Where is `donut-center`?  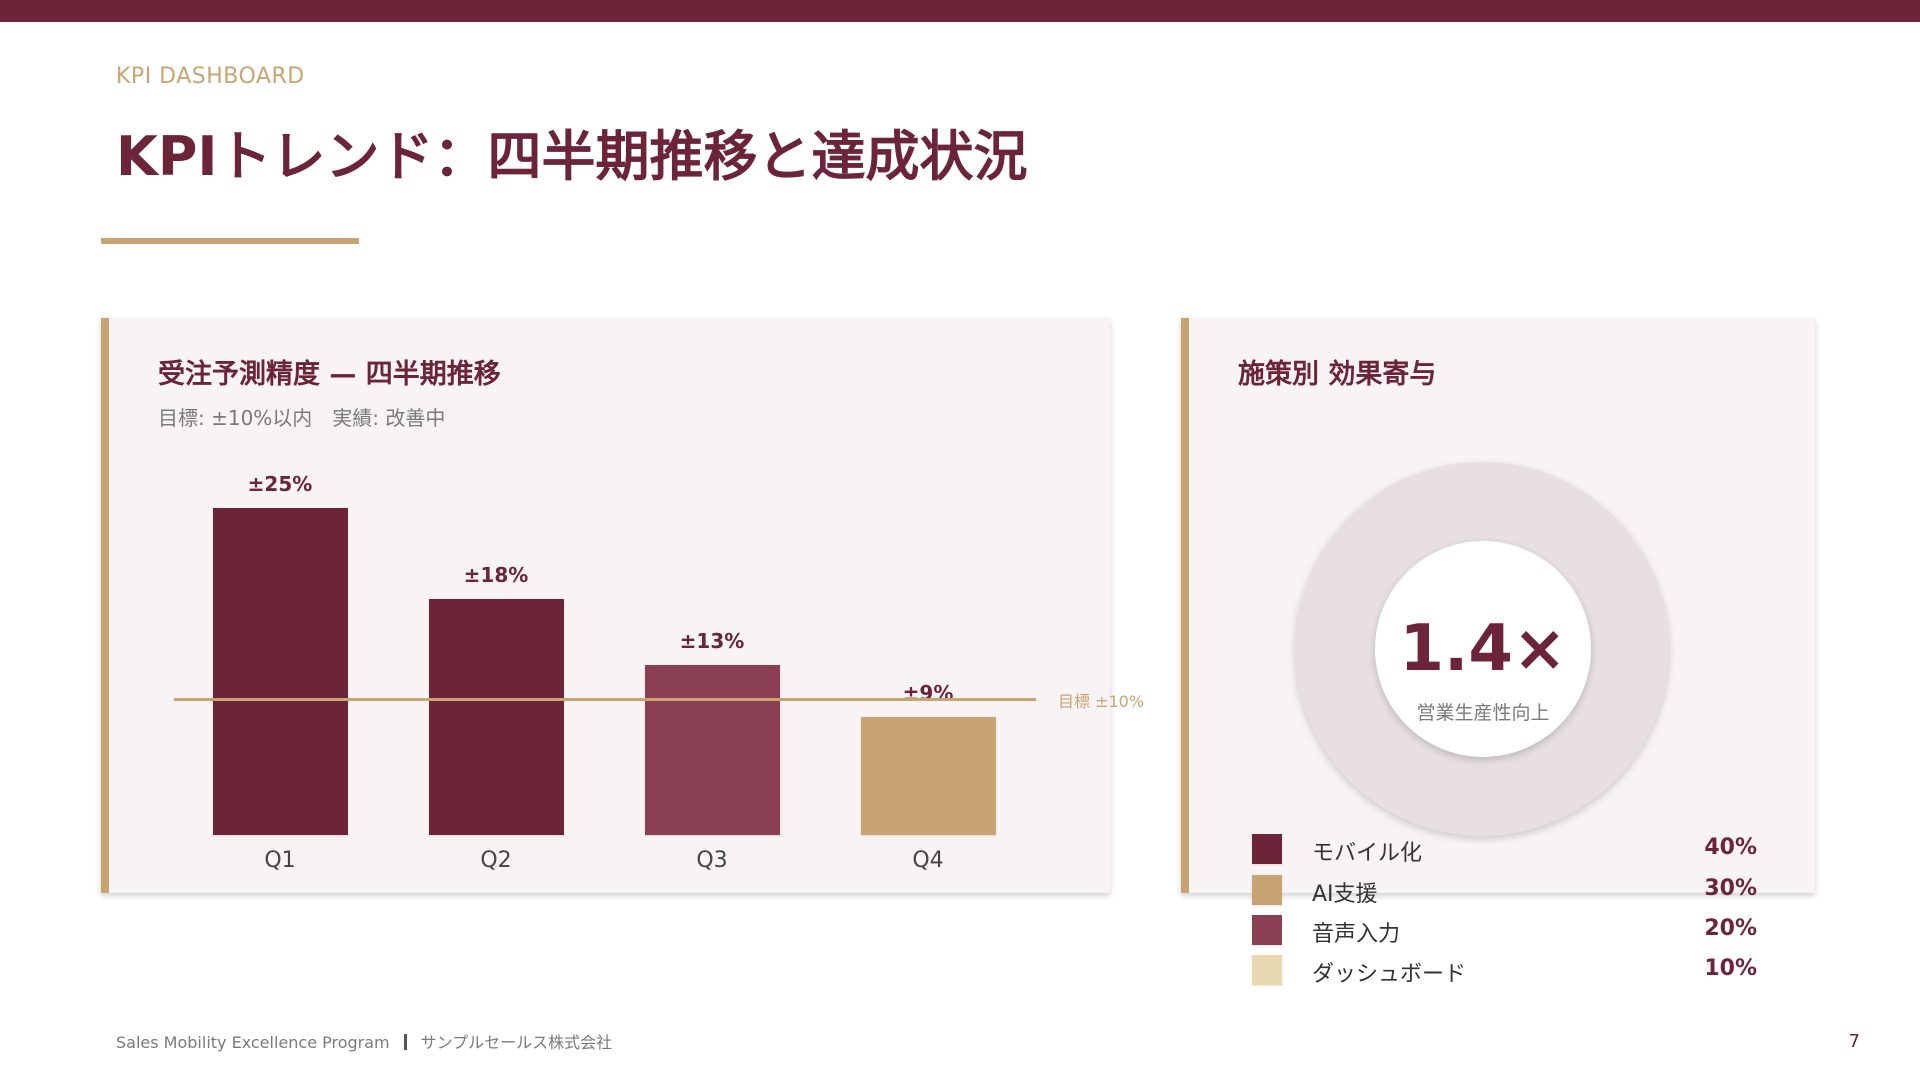 donut-center is located at coordinates (1483, 649).